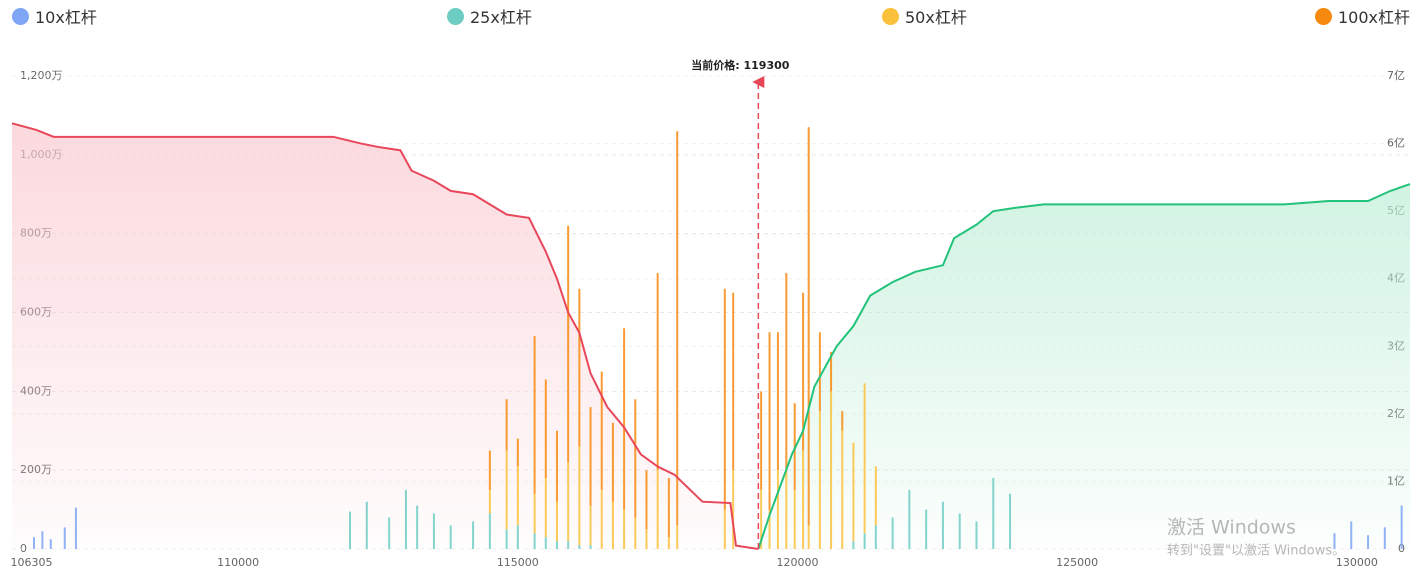  I want to click on legend: 10x杠杆 25x杠杆 50x杠杆 100x杠杆, so click(708, 15).